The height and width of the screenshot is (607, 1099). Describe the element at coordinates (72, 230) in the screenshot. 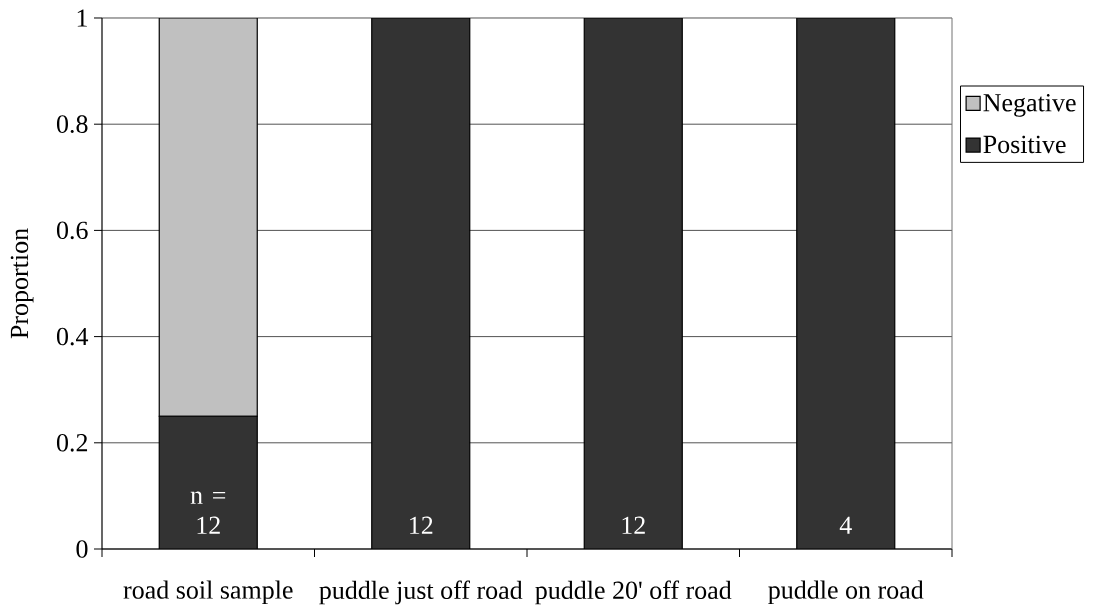

I see `y-tick-label: 0.6` at that location.